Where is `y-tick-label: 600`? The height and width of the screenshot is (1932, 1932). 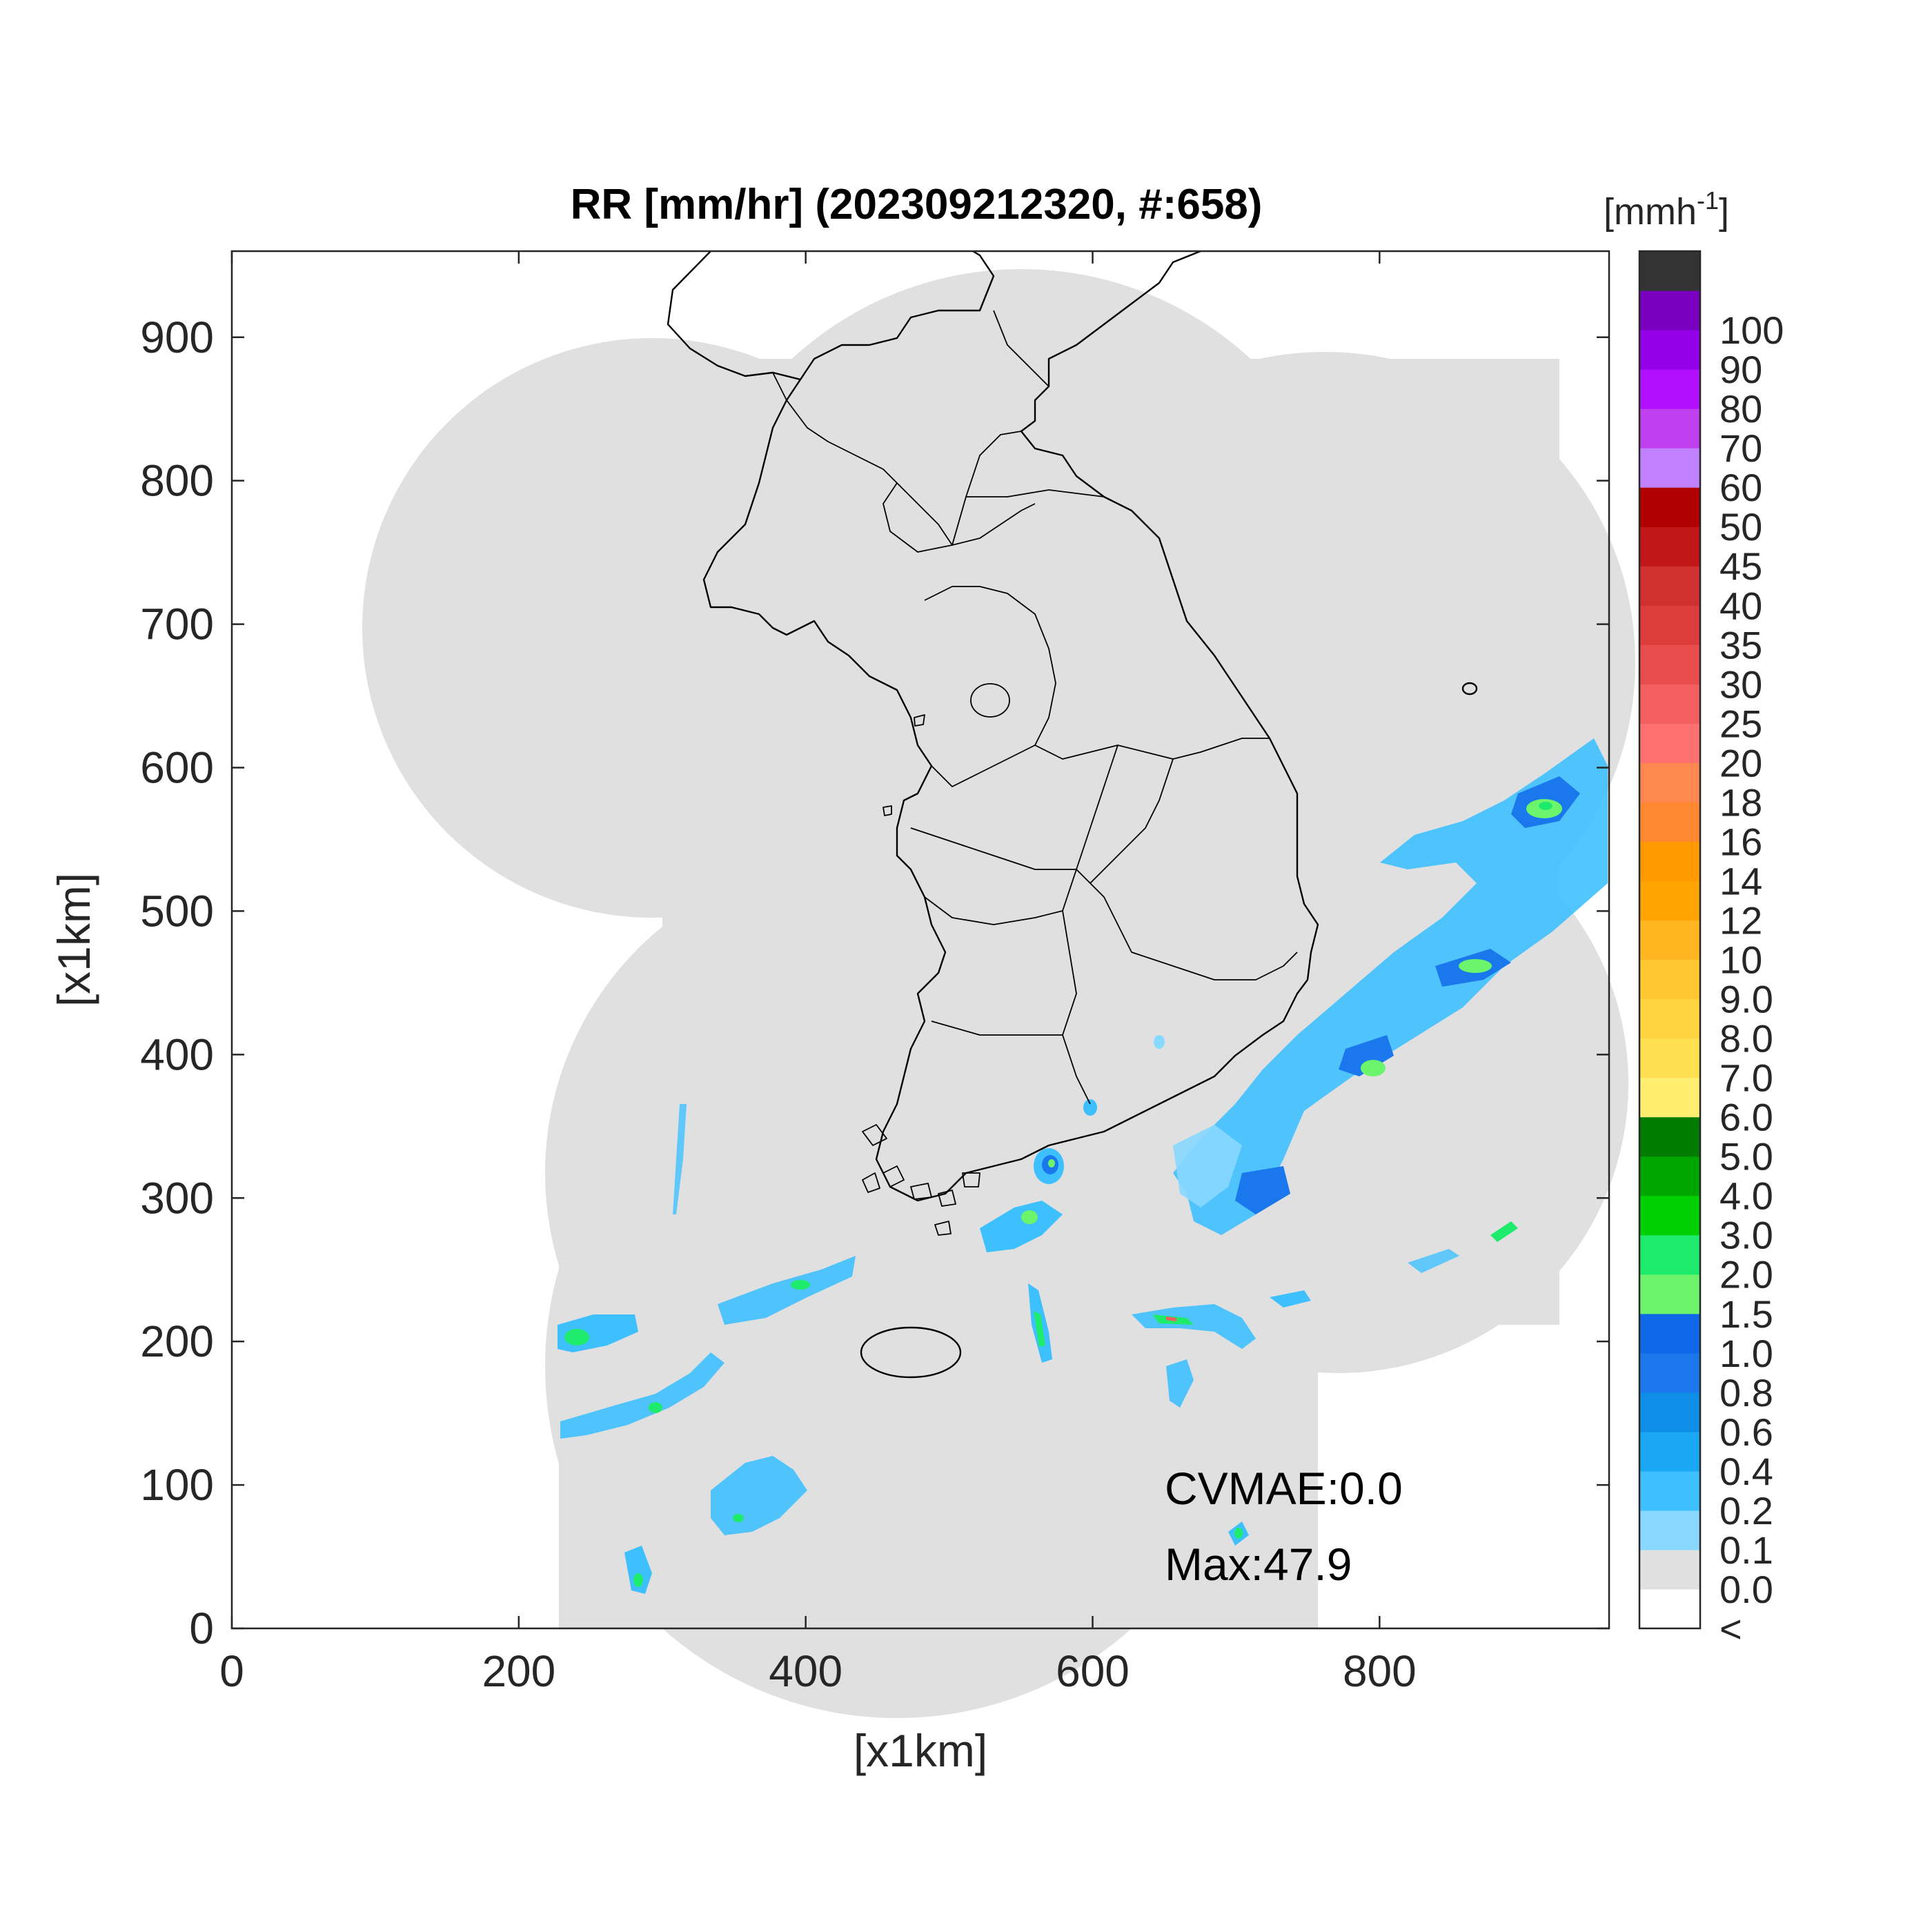 y-tick-label: 600 is located at coordinates (177, 768).